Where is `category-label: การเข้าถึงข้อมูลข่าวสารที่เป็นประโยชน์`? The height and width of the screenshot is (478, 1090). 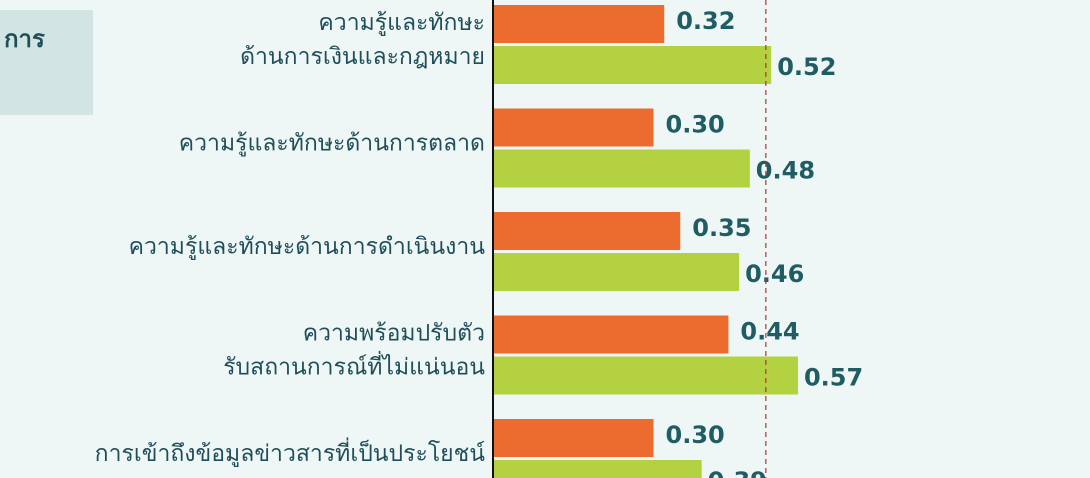
category-label: การเข้าถึงข้อมูลข่าวสารที่เป็นประโยชน์ is located at coordinates (290, 452).